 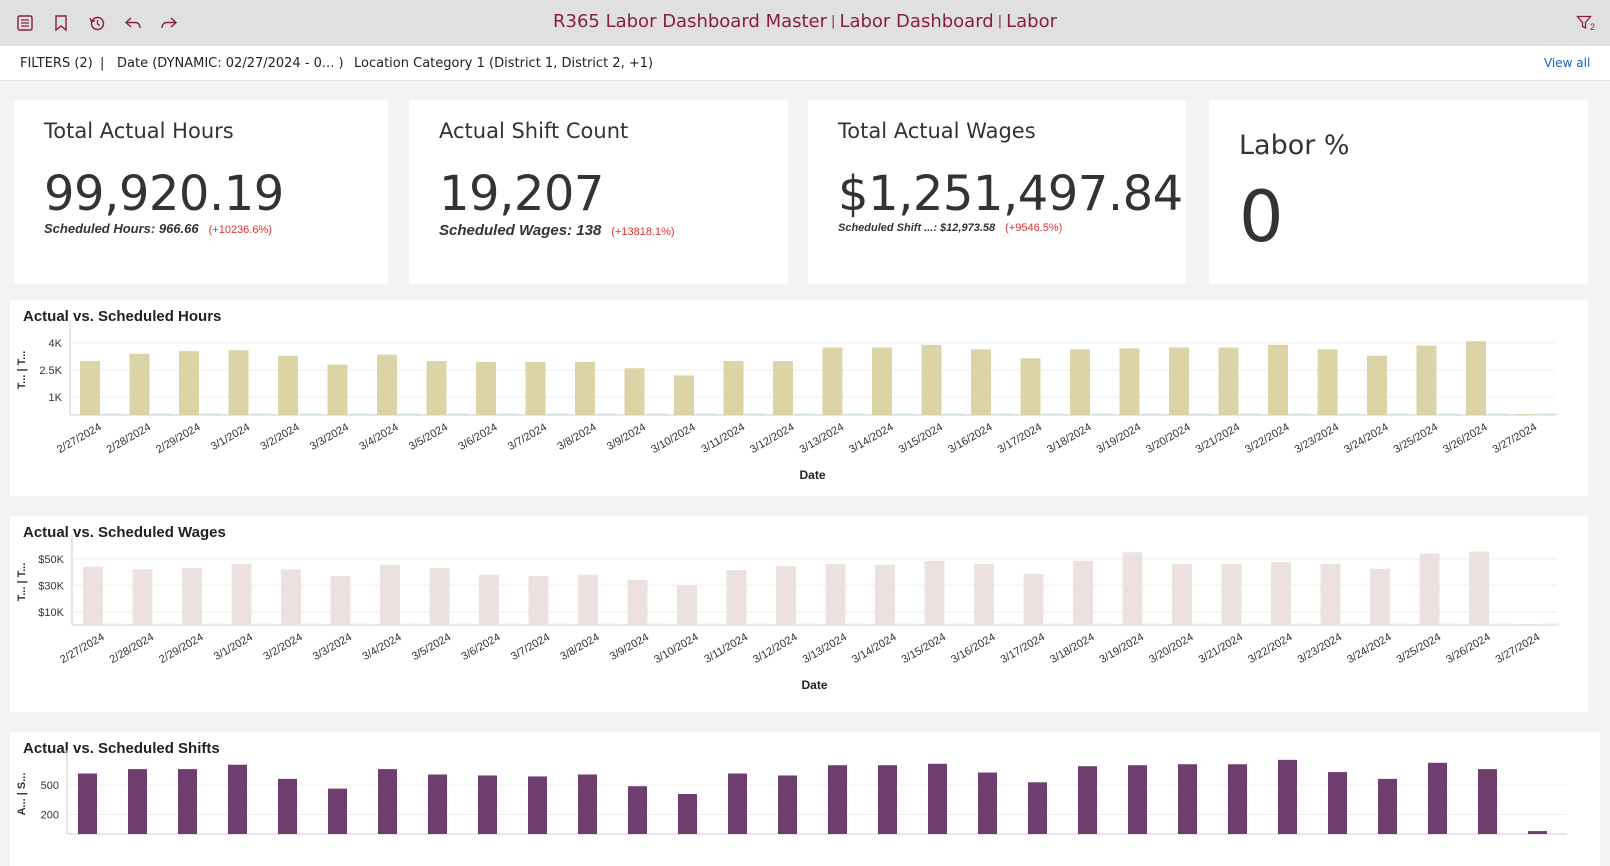 What do you see at coordinates (690, 21) in the screenshot?
I see `title-dashboard-master: R365 Labor Dashboard Master` at bounding box center [690, 21].